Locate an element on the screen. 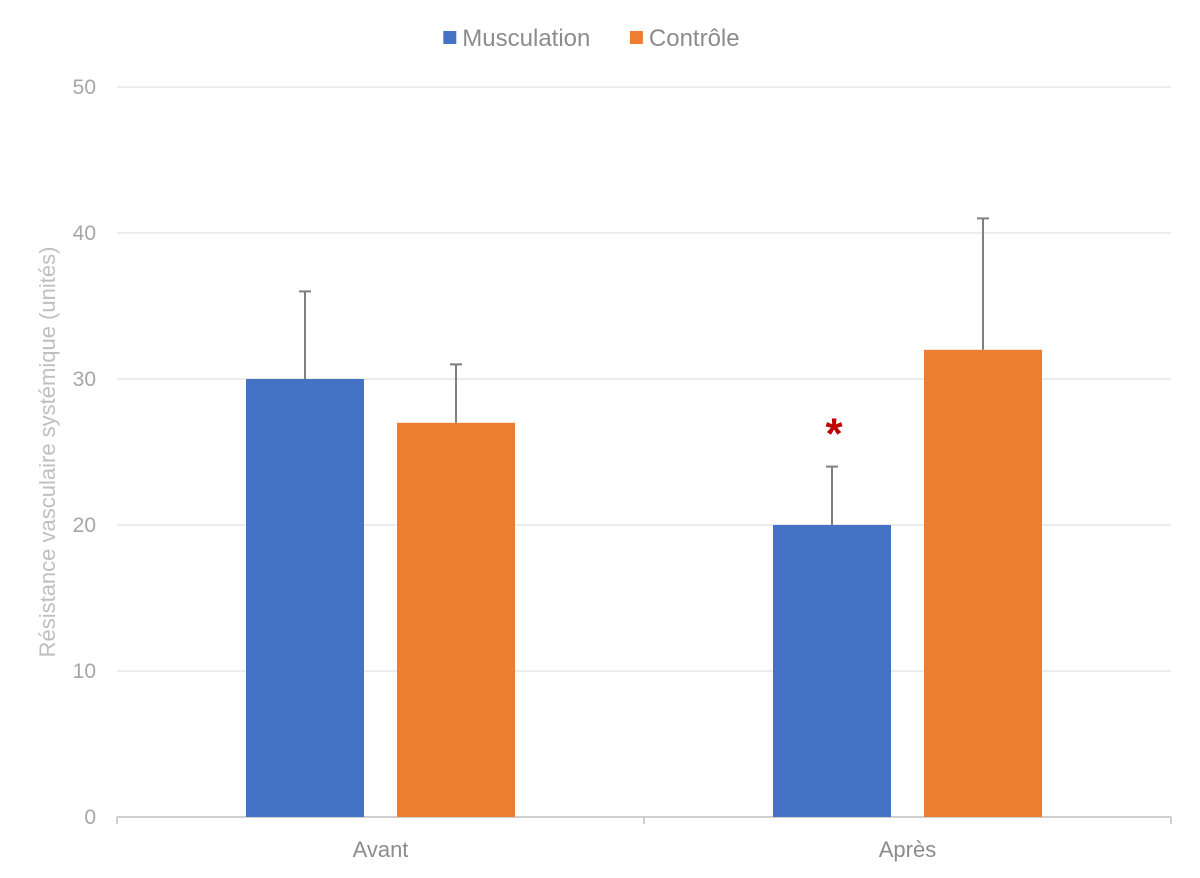  legend: Musculation Contrôle is located at coordinates (591, 38).